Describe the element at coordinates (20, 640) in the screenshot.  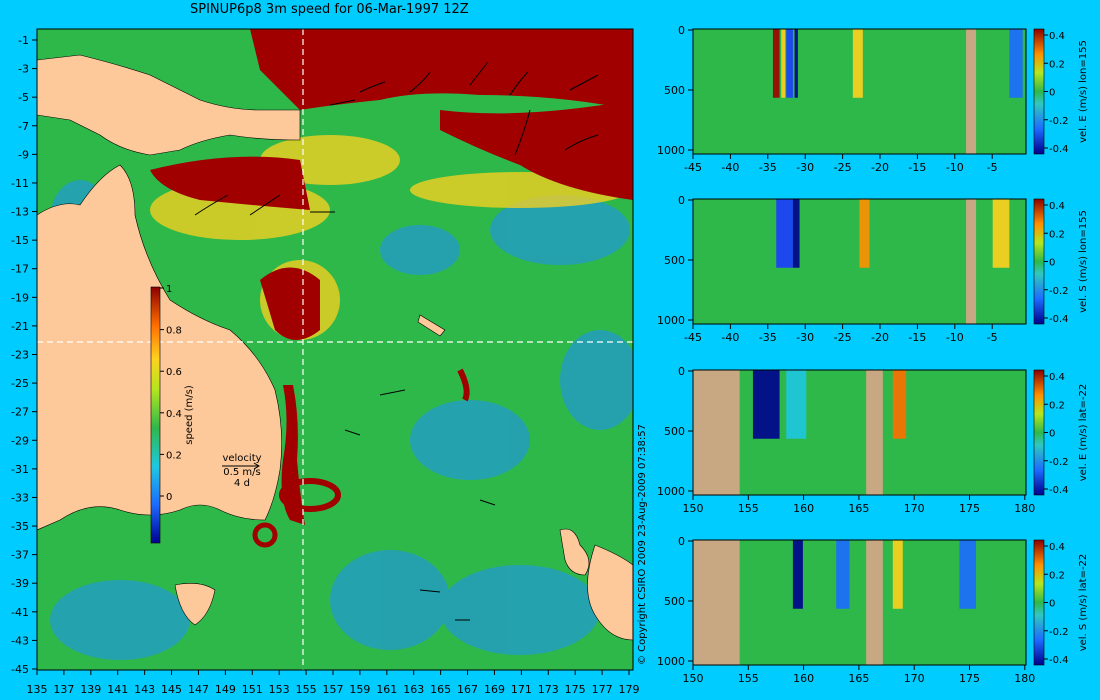
I see `lat-tick-label: -43` at that location.